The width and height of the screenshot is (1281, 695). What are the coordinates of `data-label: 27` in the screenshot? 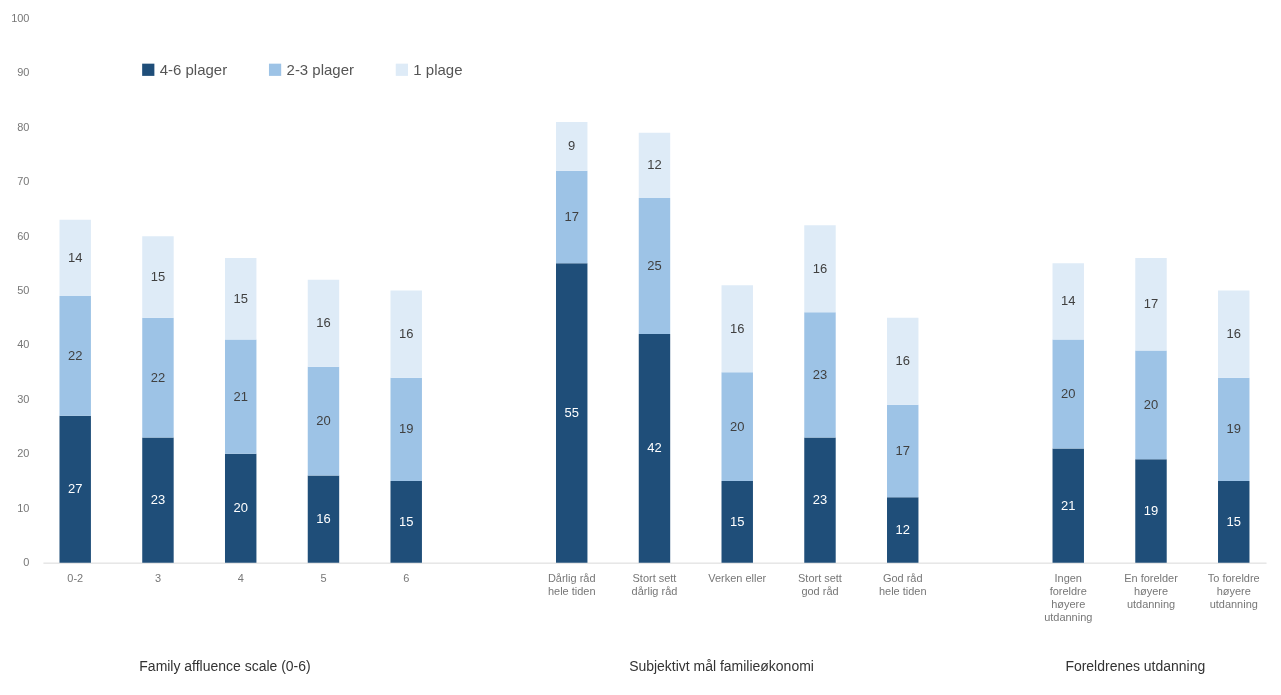 It's located at (75, 489).